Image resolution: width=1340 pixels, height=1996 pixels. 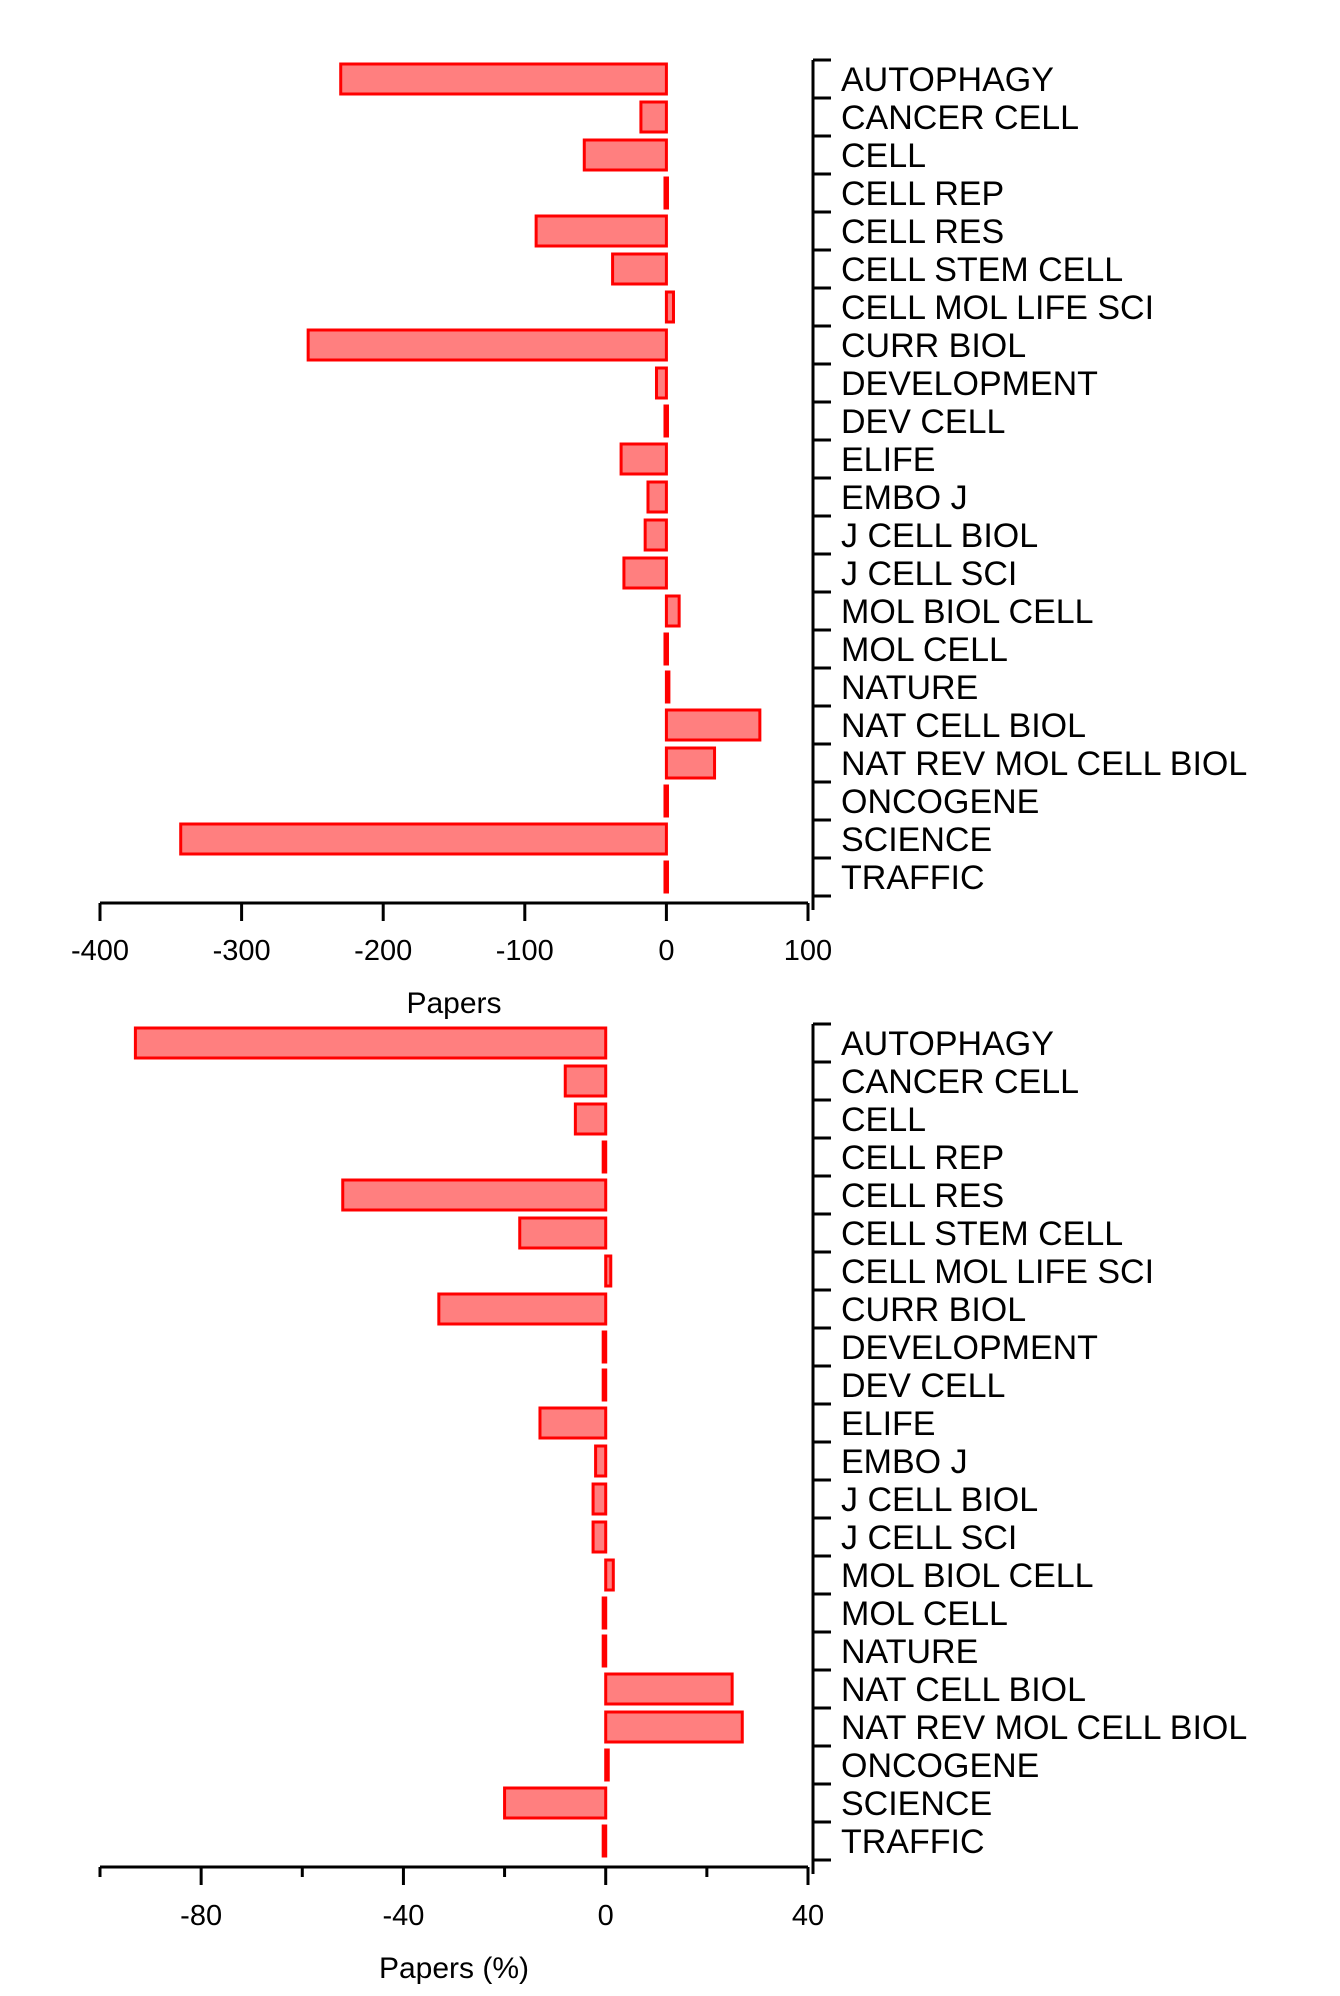 I want to click on bar-cancer-cell, so click(x=653, y=117).